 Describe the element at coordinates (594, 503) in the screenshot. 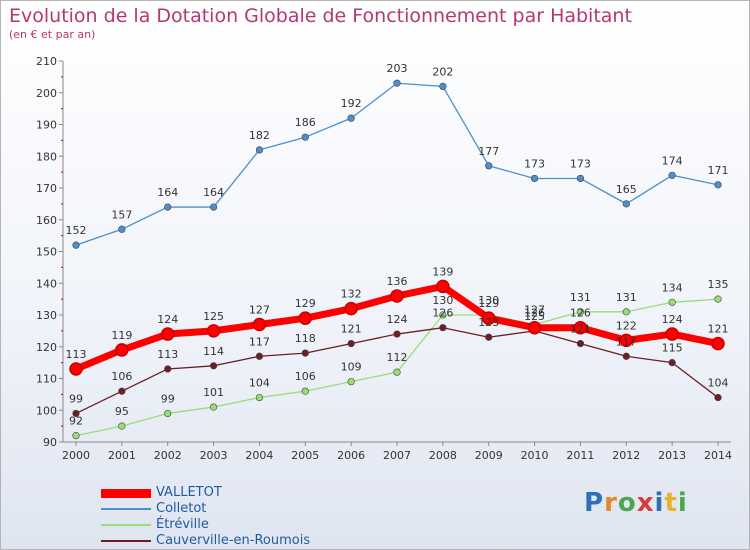

I see `logo-letter: P` at that location.